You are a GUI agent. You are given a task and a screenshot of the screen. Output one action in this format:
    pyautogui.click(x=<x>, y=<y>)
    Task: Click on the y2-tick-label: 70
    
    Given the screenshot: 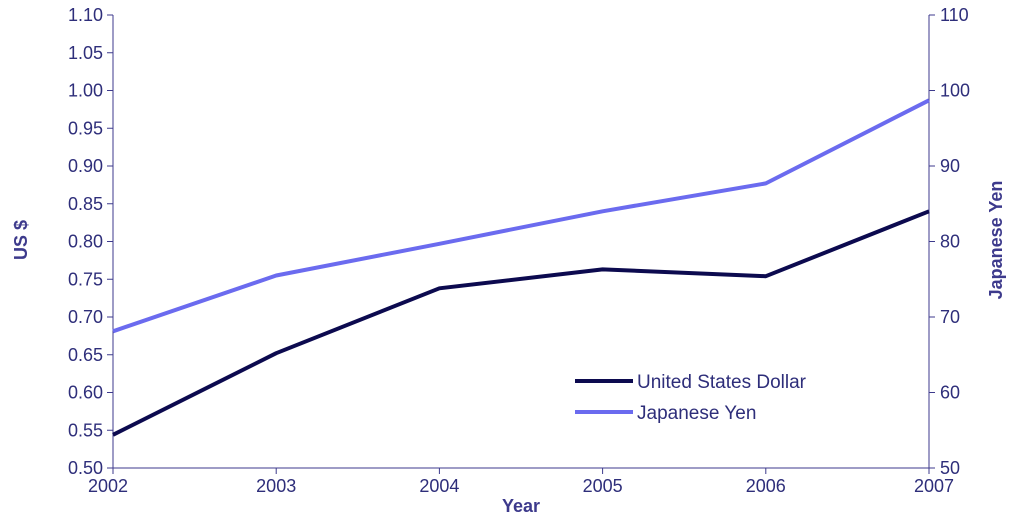 What is the action you would take?
    pyautogui.click(x=950, y=317)
    